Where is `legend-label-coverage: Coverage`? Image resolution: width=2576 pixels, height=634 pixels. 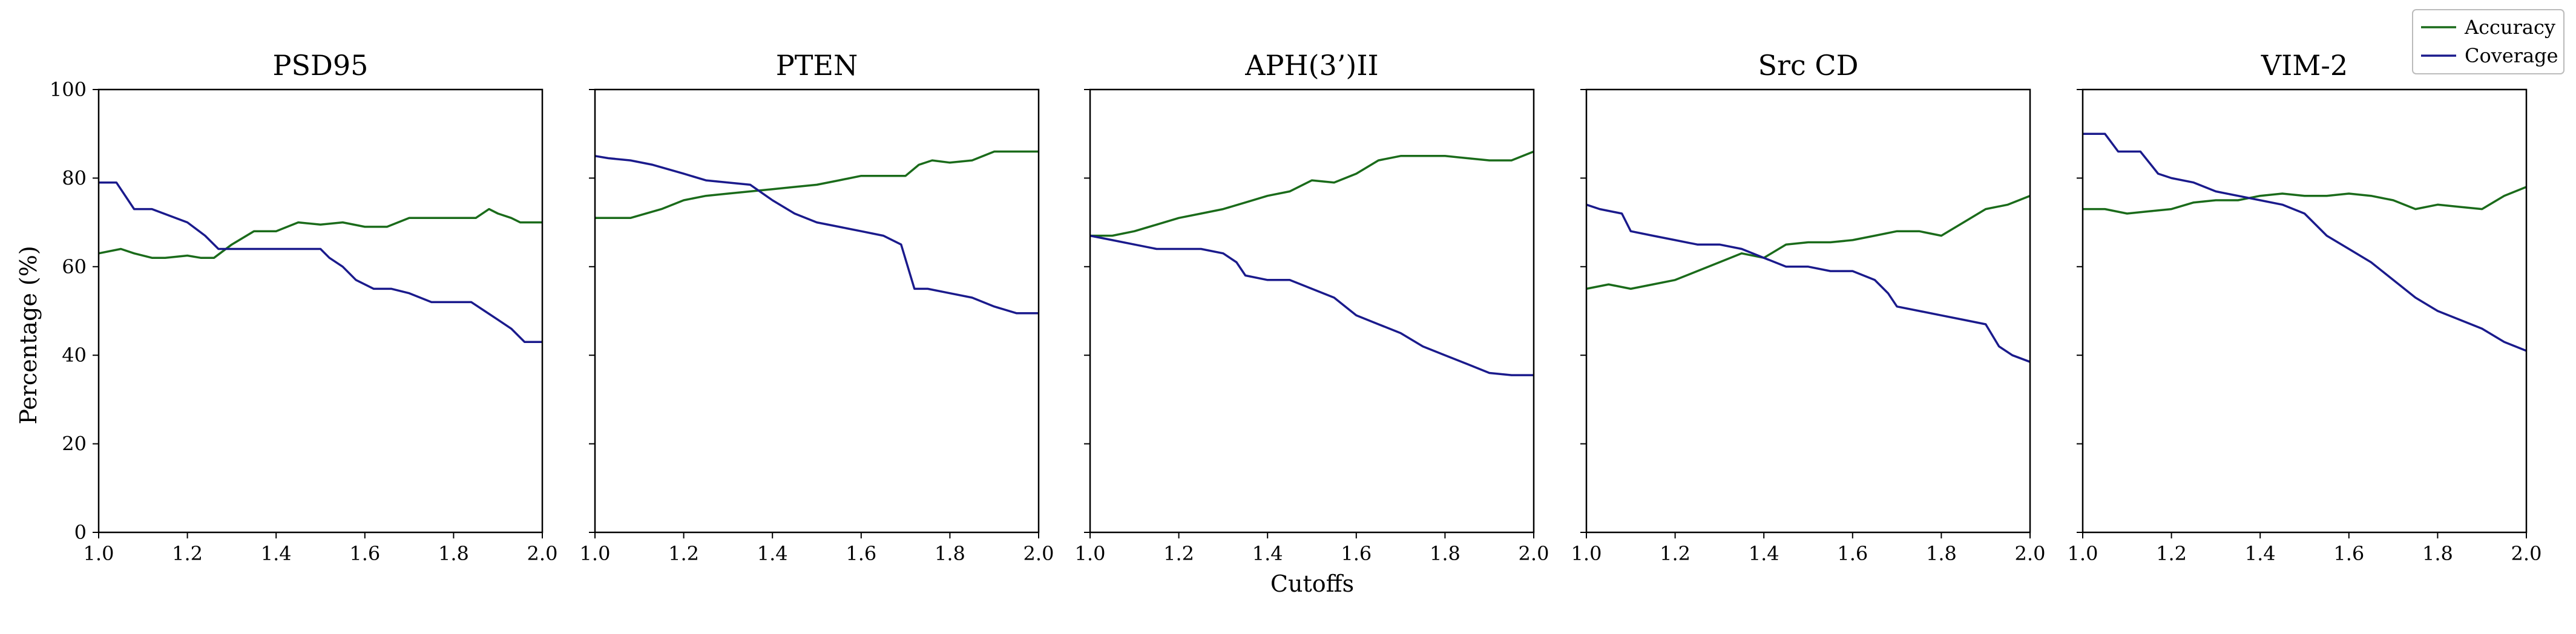 legend-label-coverage: Coverage is located at coordinates (2511, 55).